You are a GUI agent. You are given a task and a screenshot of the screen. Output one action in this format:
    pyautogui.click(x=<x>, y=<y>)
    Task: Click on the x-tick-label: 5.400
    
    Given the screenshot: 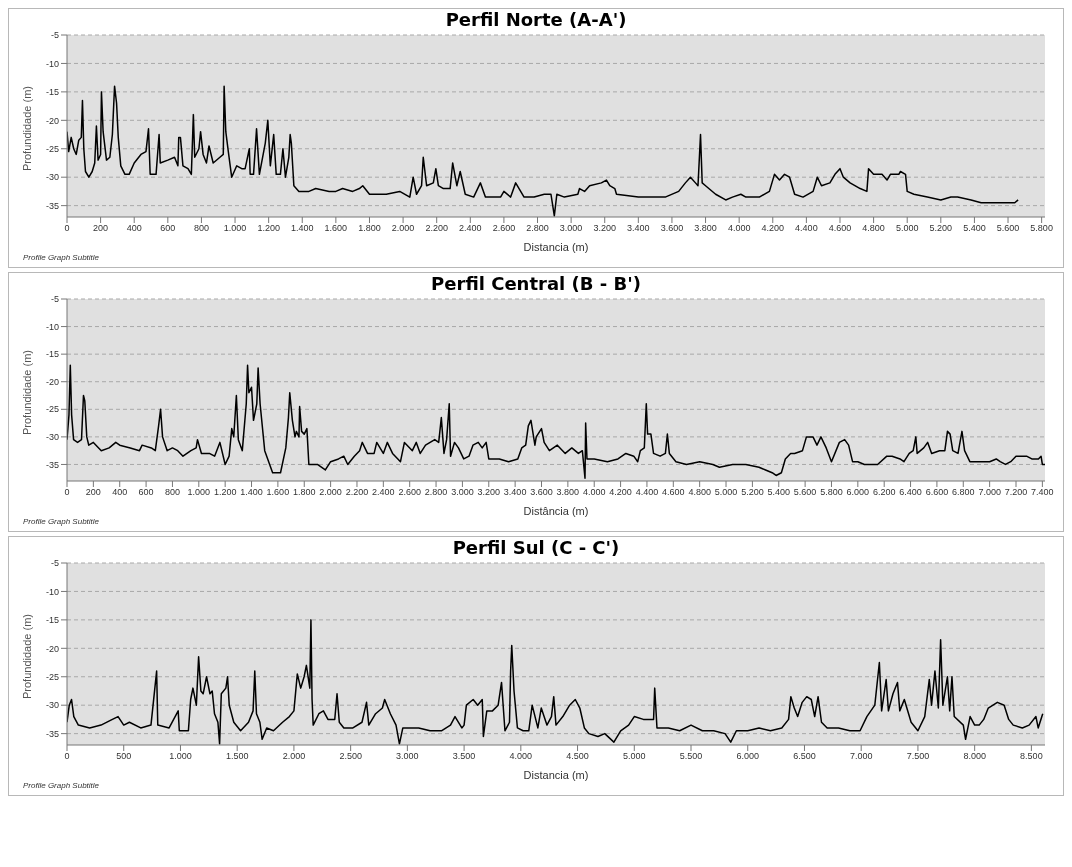 What is the action you would take?
    pyautogui.click(x=974, y=228)
    